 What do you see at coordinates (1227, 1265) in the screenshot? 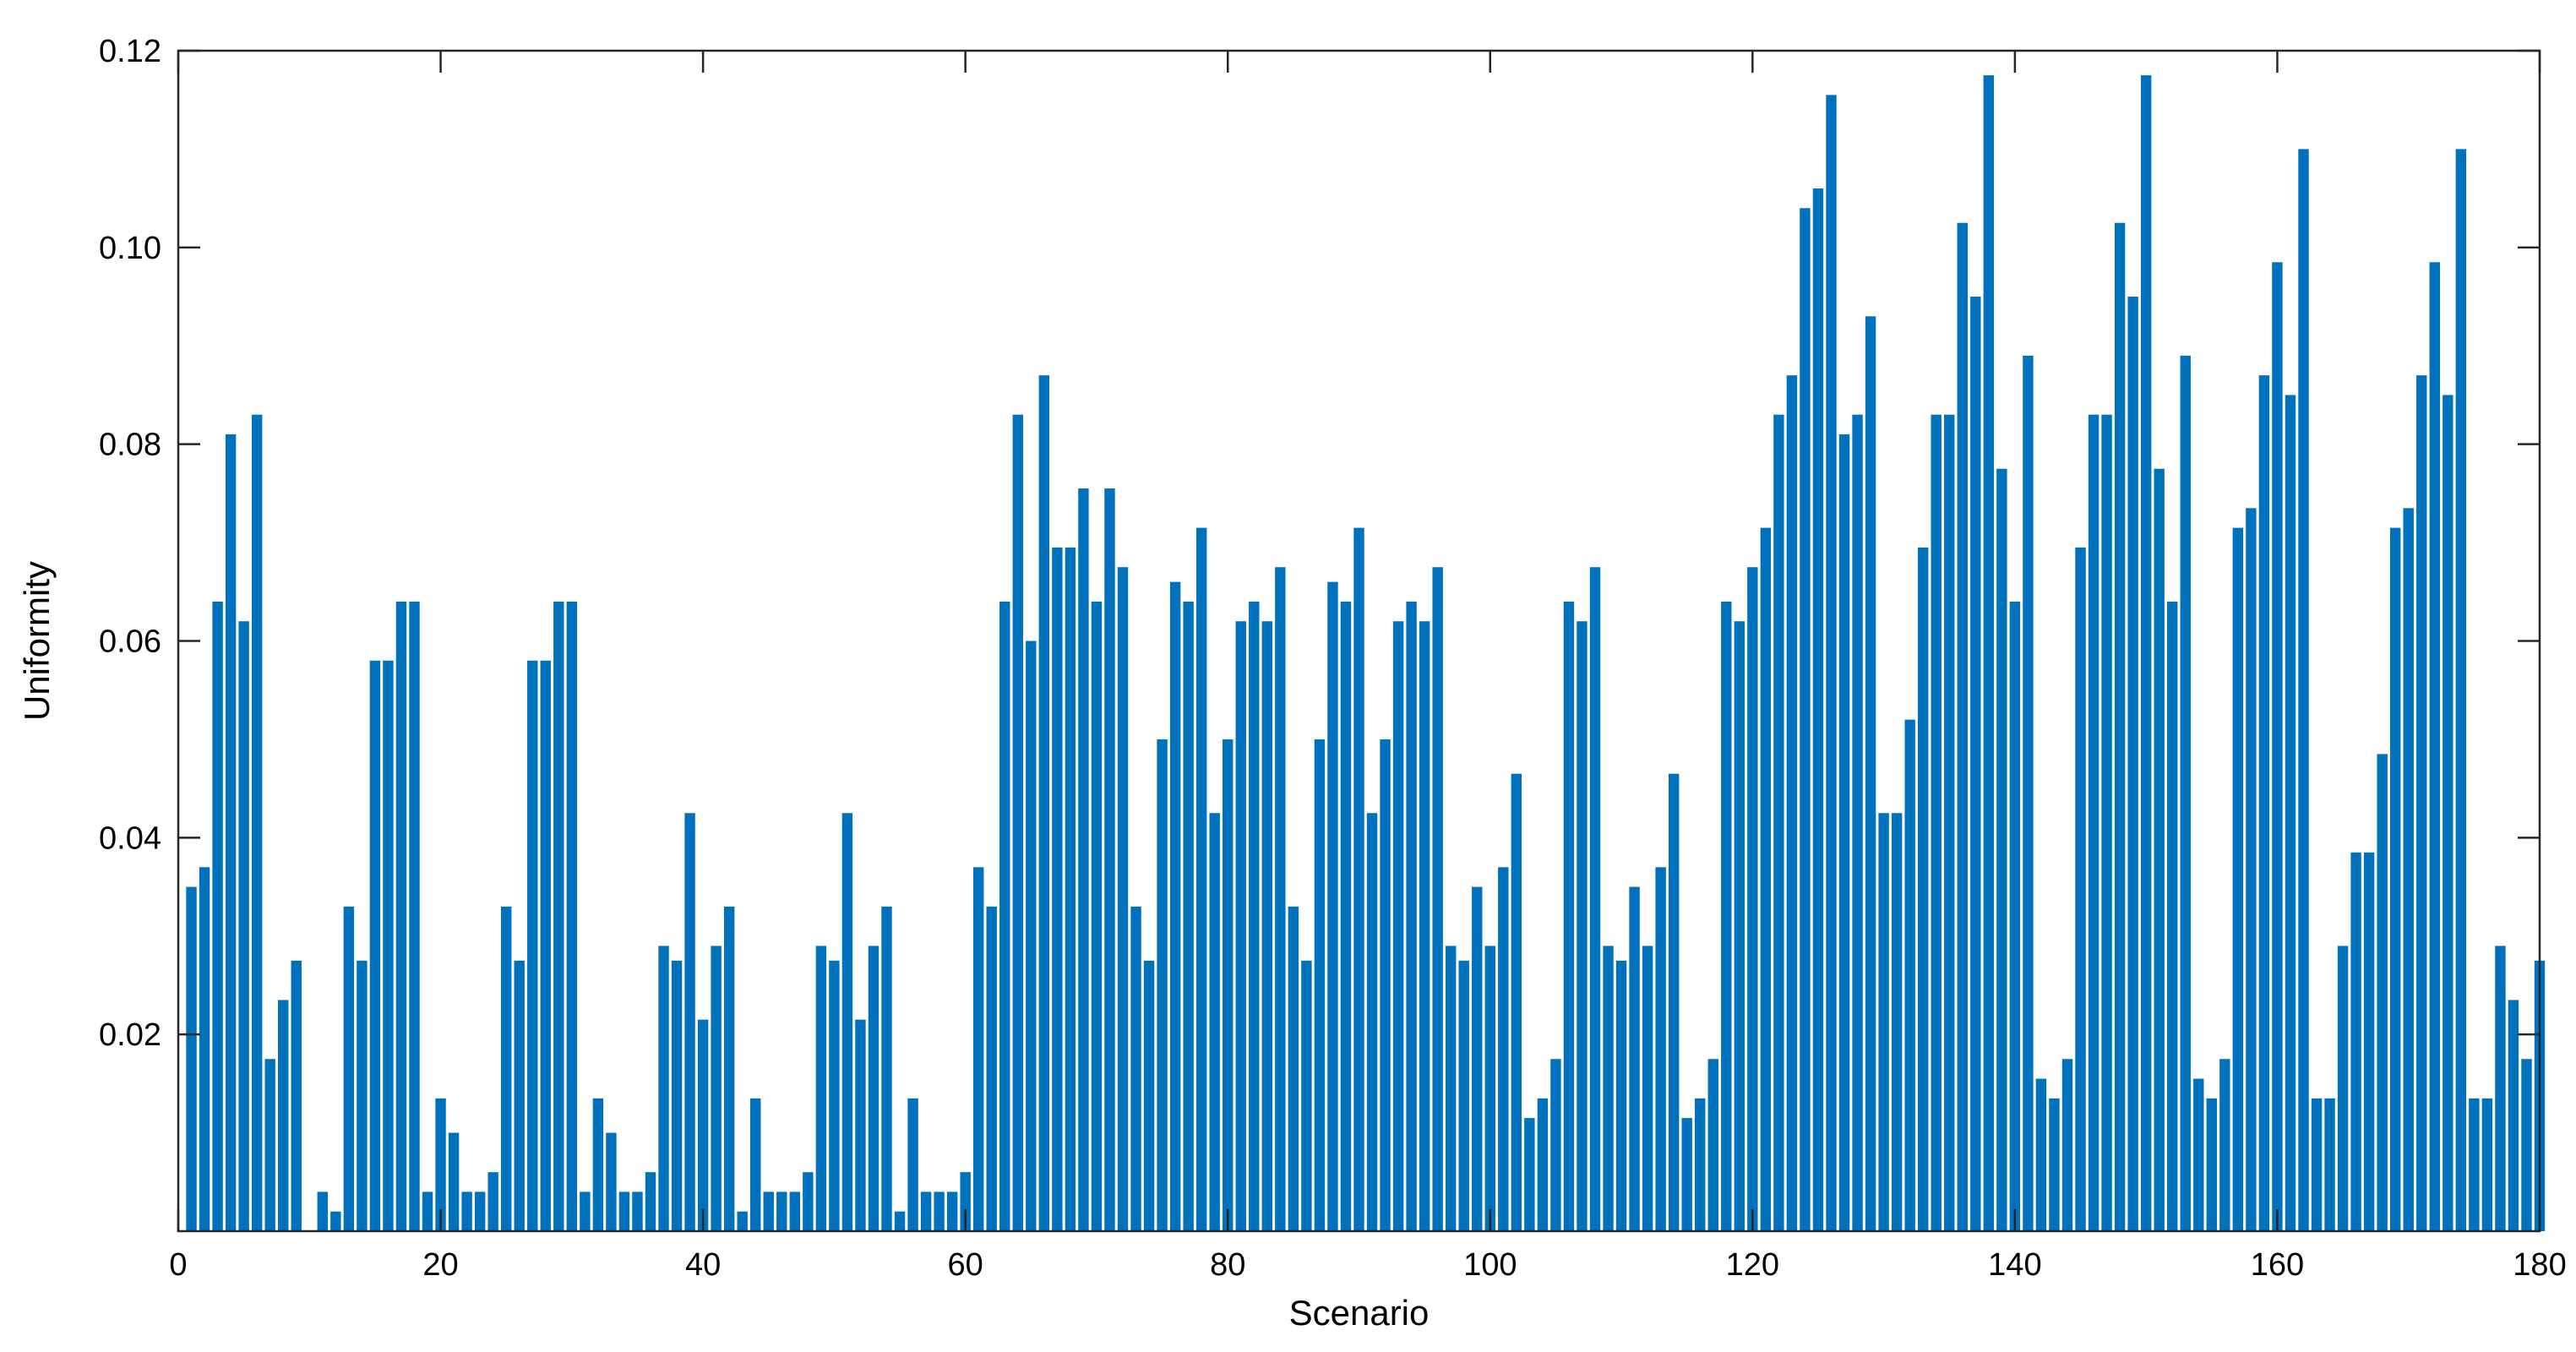
I see `x-tick-label: 80` at bounding box center [1227, 1265].